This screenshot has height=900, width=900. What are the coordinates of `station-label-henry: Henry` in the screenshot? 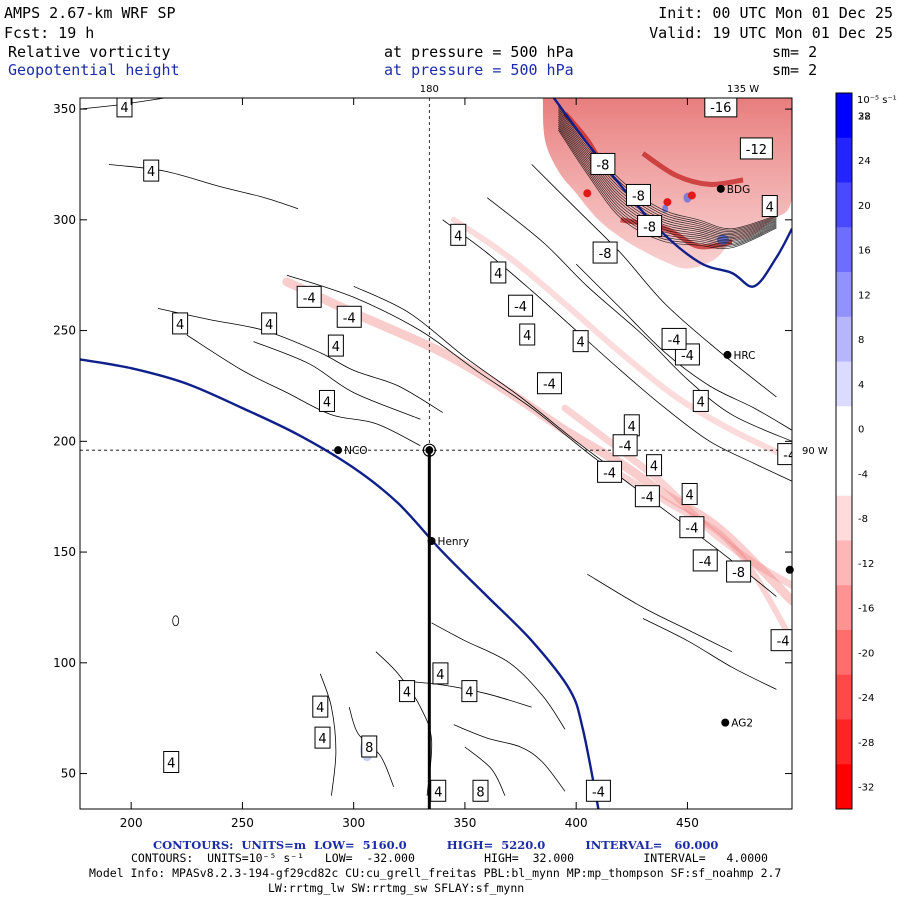 It's located at (454, 542).